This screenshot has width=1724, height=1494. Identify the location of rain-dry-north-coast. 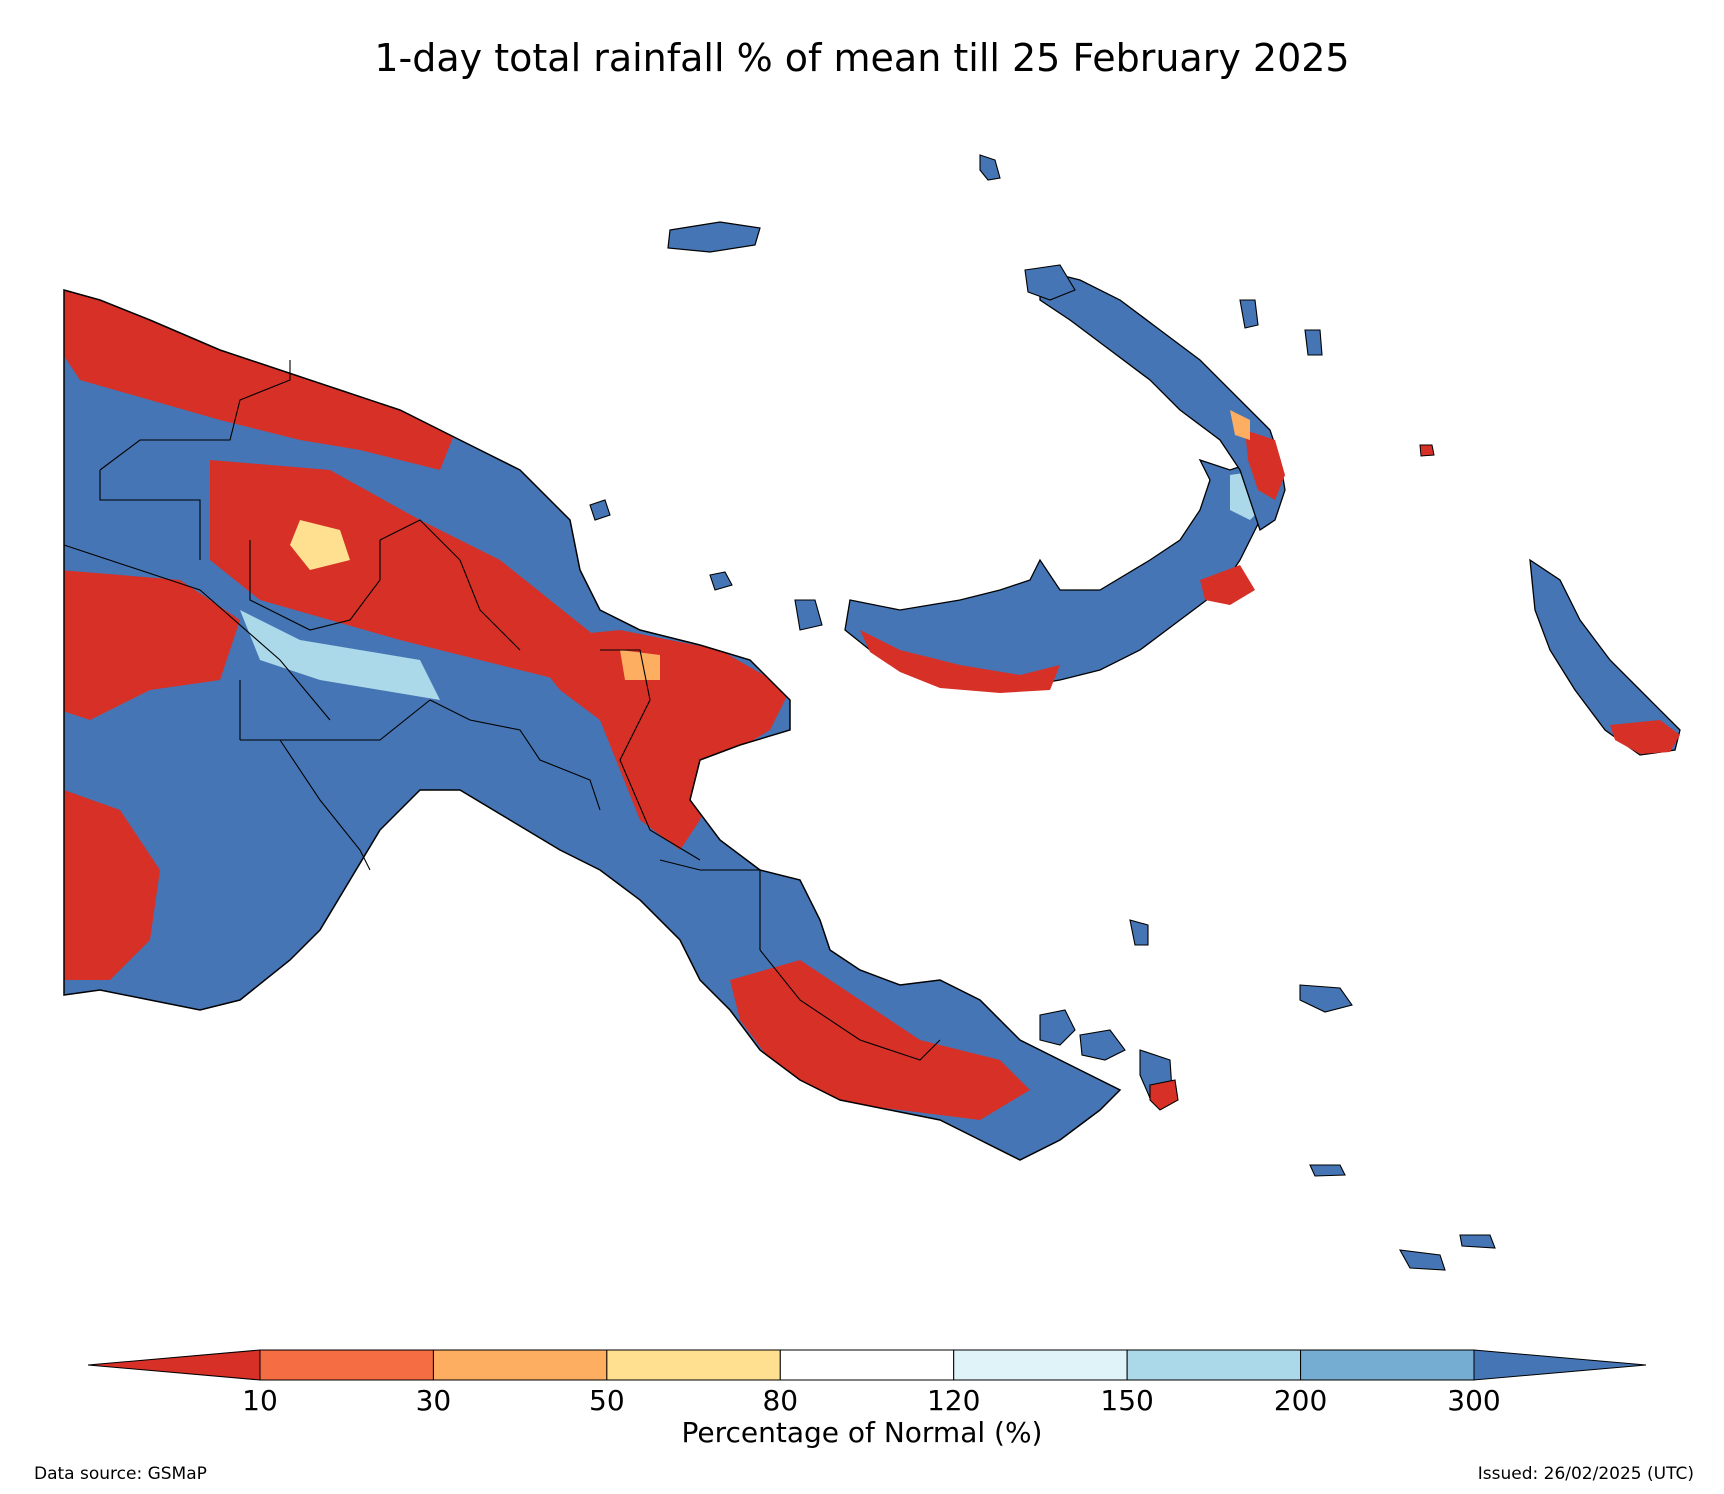
(262, 380).